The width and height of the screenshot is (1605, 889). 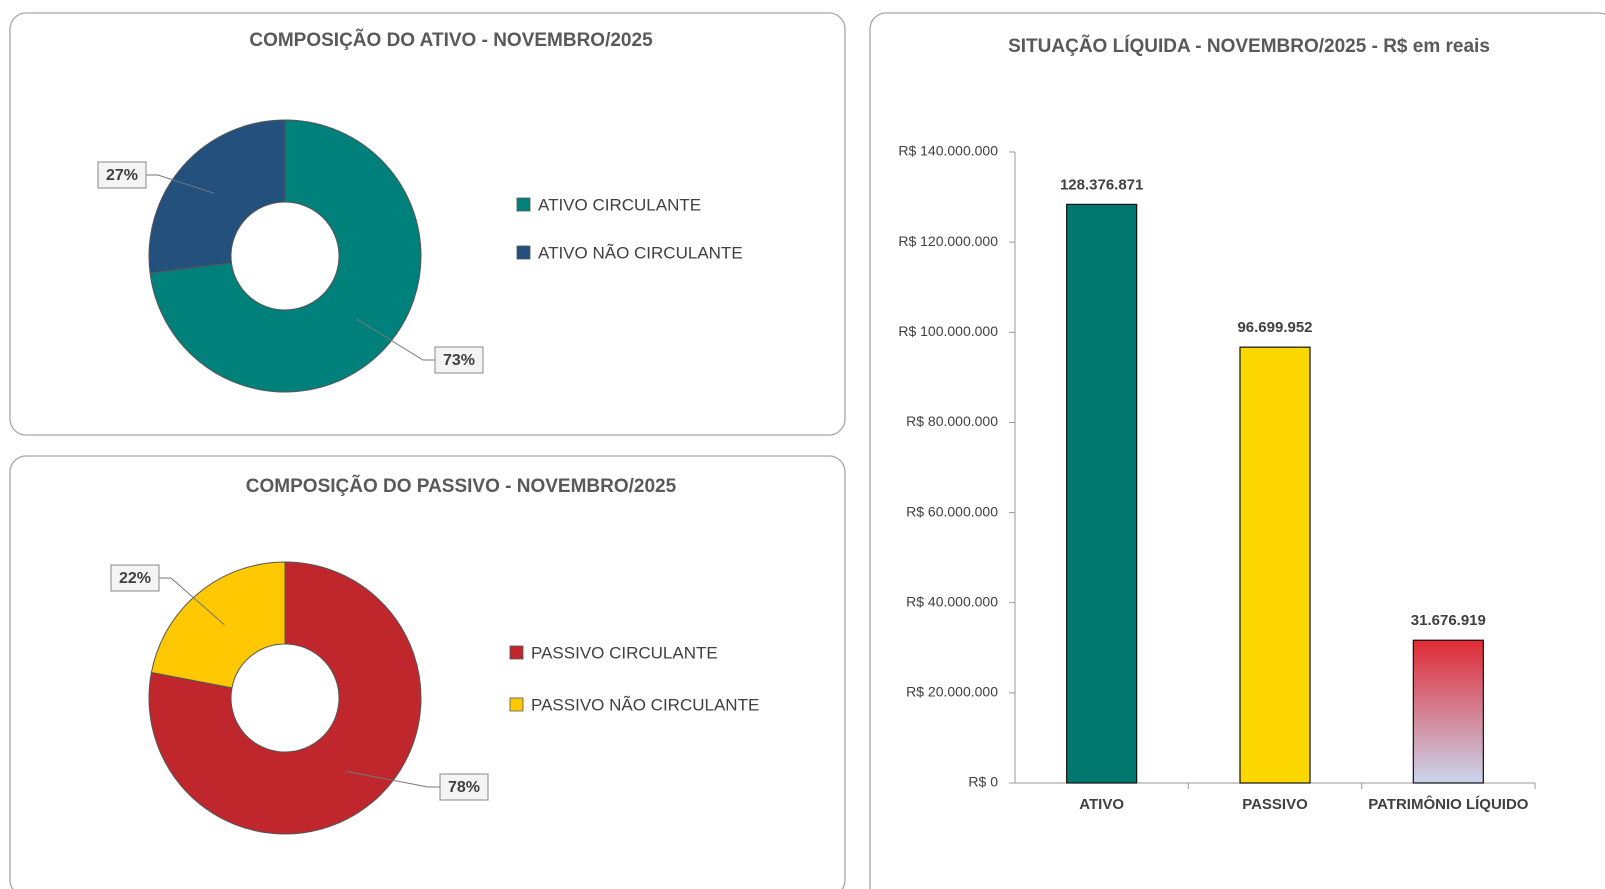 I want to click on chart-title: COMPOSIÇÃO DO ATIVO - NOVEMBRO/2025, so click(x=451, y=40).